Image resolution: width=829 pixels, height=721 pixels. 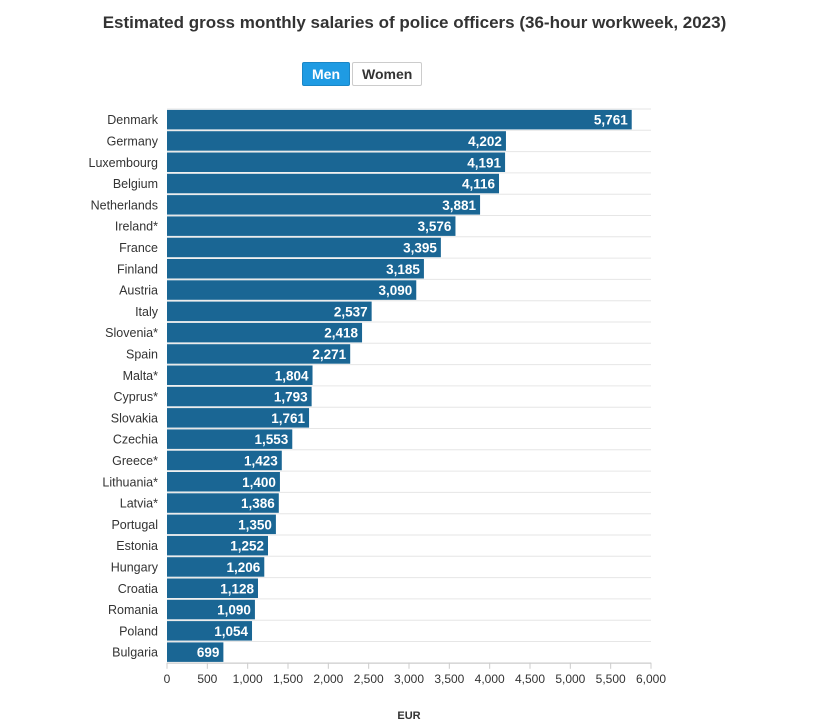 I want to click on value-label: 1,128, so click(x=237, y=588).